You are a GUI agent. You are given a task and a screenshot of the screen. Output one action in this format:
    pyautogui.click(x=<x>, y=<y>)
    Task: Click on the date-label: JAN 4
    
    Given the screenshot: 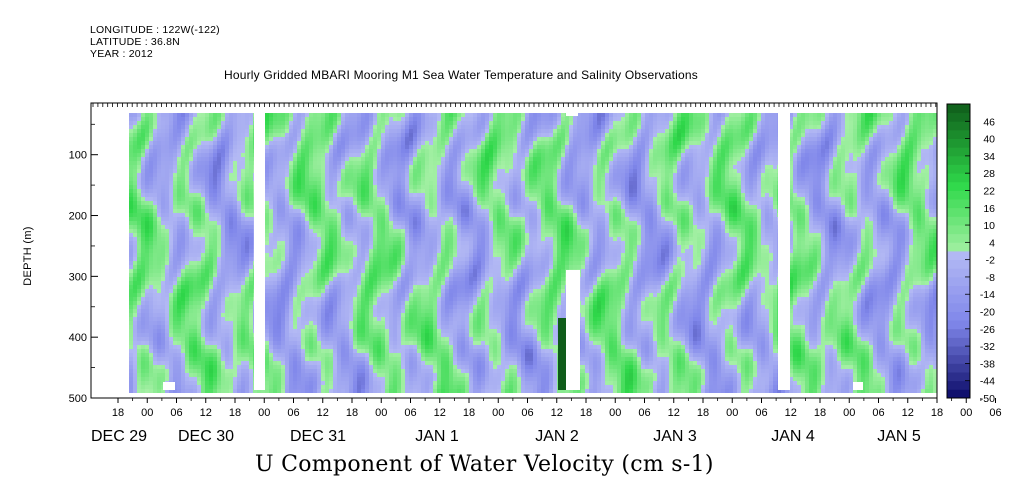 What is the action you would take?
    pyautogui.click(x=793, y=436)
    